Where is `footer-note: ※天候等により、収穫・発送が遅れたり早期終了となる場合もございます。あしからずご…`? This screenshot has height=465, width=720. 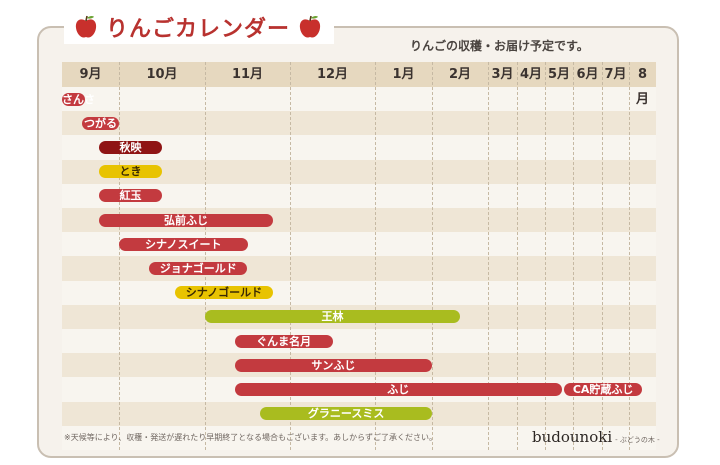 footer-note: ※天候等により、収穫・発送が遅れたり早期終了となる場合もございます。あしからずご… is located at coordinates (251, 437).